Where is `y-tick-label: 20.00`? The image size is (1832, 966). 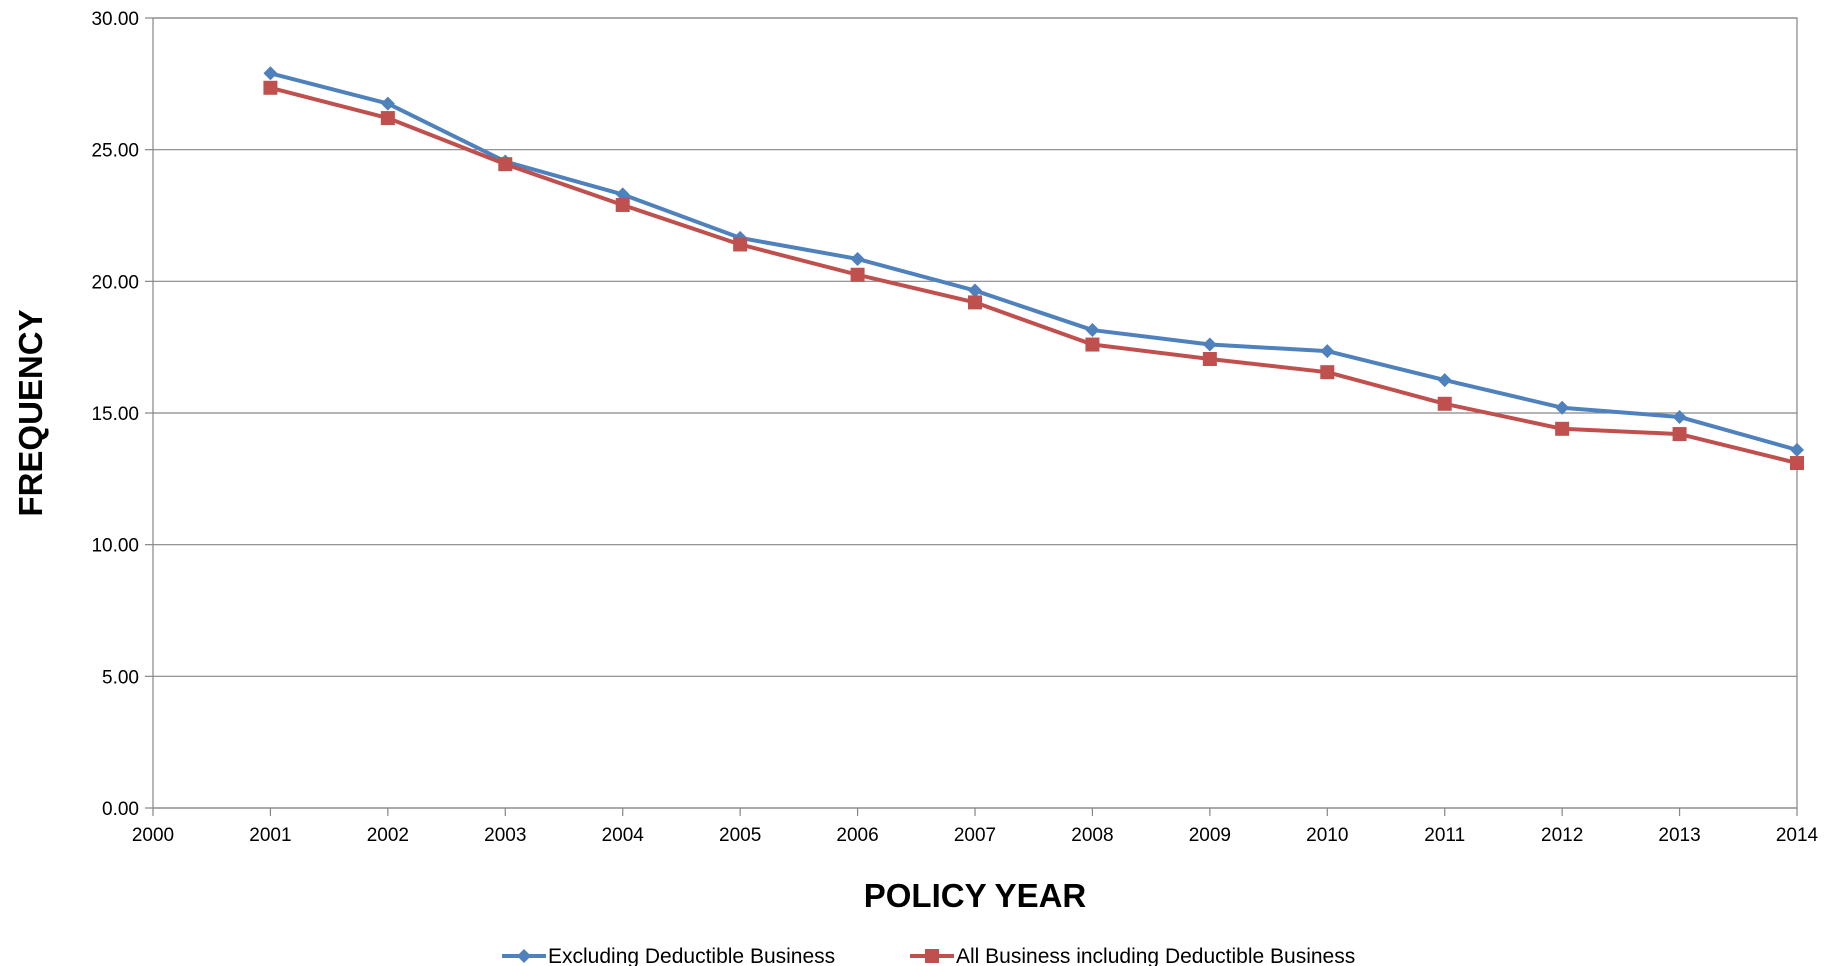
y-tick-label: 20.00 is located at coordinates (115, 282).